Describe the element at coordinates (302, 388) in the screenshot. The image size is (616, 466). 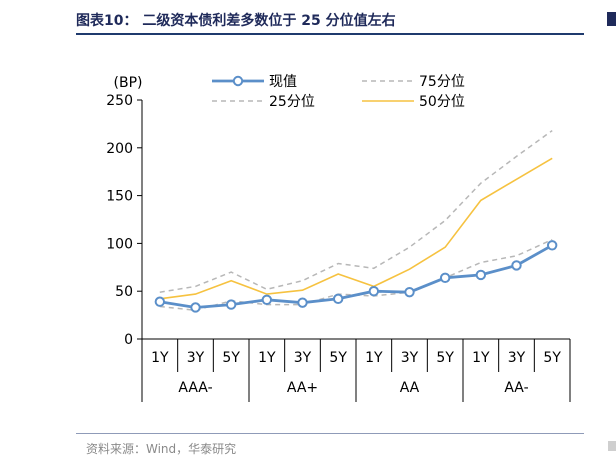
I see `x-group-label: AA+` at that location.